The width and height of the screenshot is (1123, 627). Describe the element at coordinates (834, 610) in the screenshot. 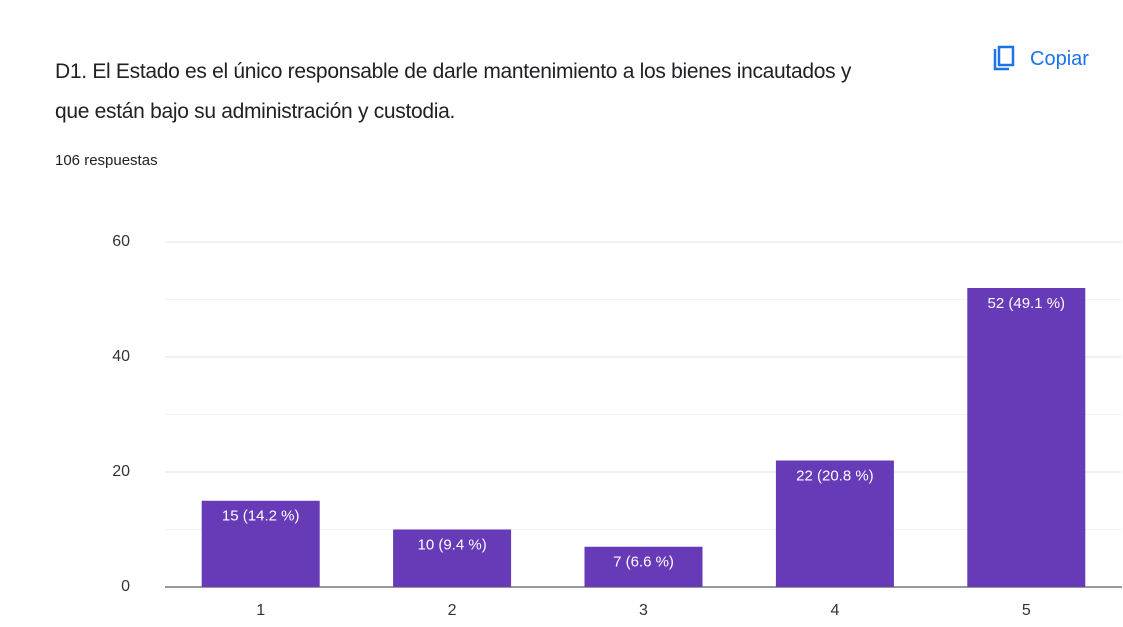

I see `x-tick-label: 4` at that location.